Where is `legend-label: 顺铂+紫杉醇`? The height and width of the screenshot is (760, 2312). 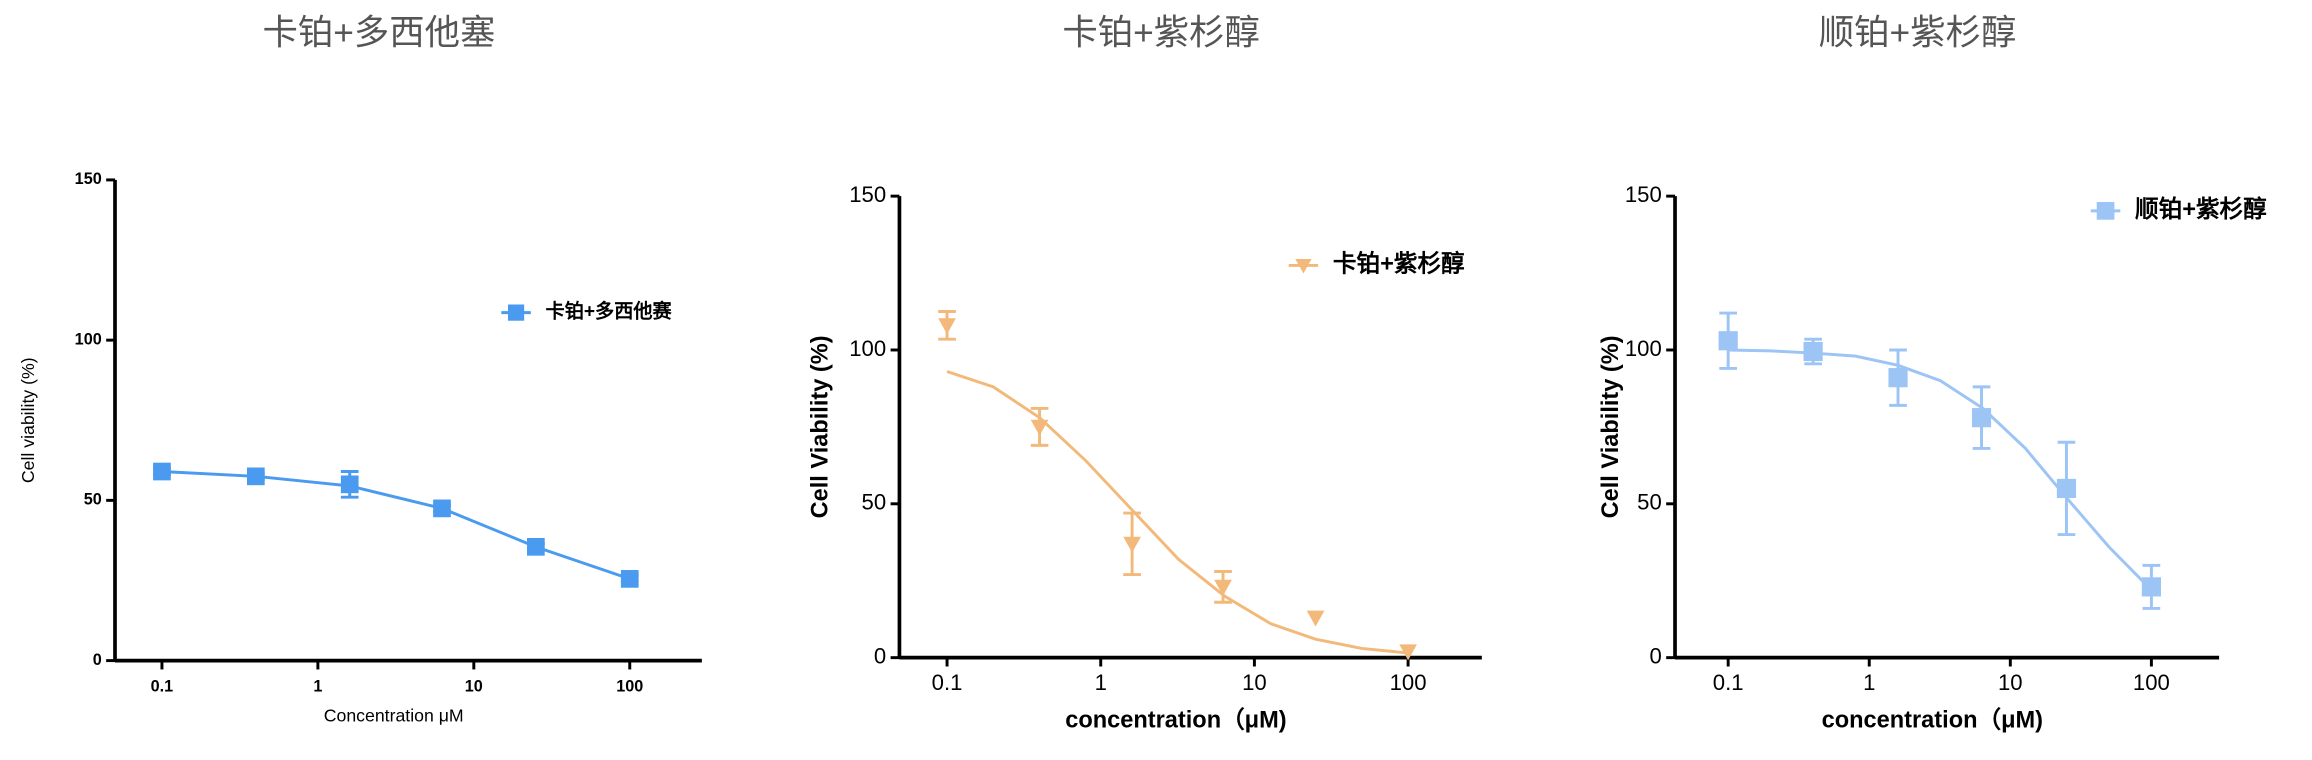 legend-label: 顺铂+紫杉醇 is located at coordinates (2201, 208).